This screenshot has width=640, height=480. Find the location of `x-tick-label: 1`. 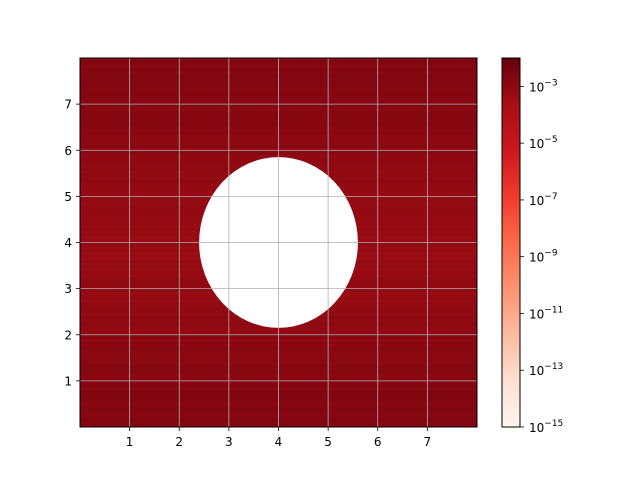

x-tick-label: 1 is located at coordinates (130, 442).